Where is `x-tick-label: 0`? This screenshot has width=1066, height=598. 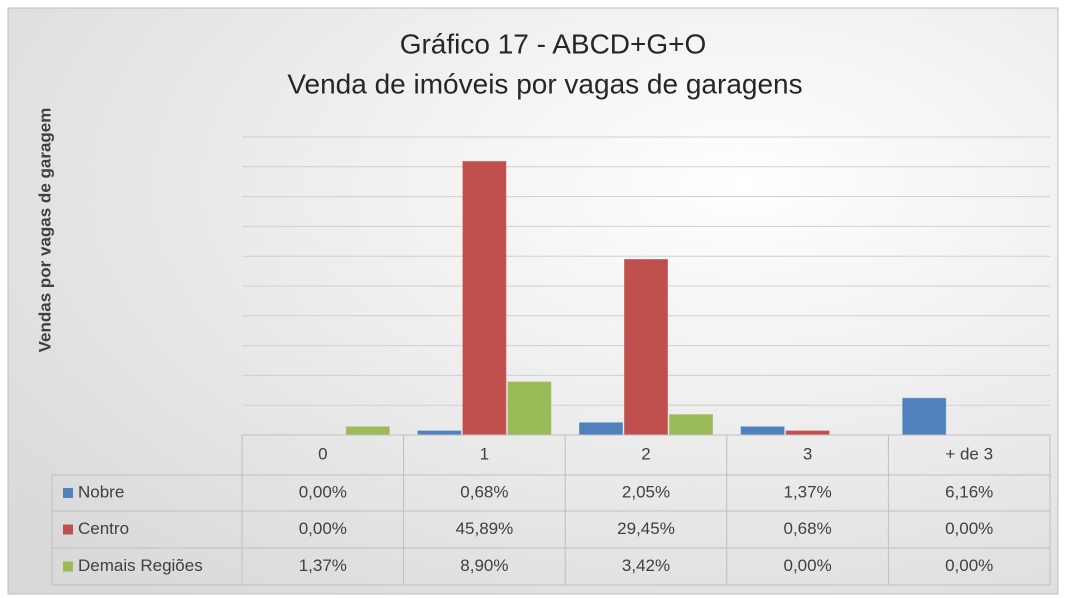 x-tick-label: 0 is located at coordinates (322, 453).